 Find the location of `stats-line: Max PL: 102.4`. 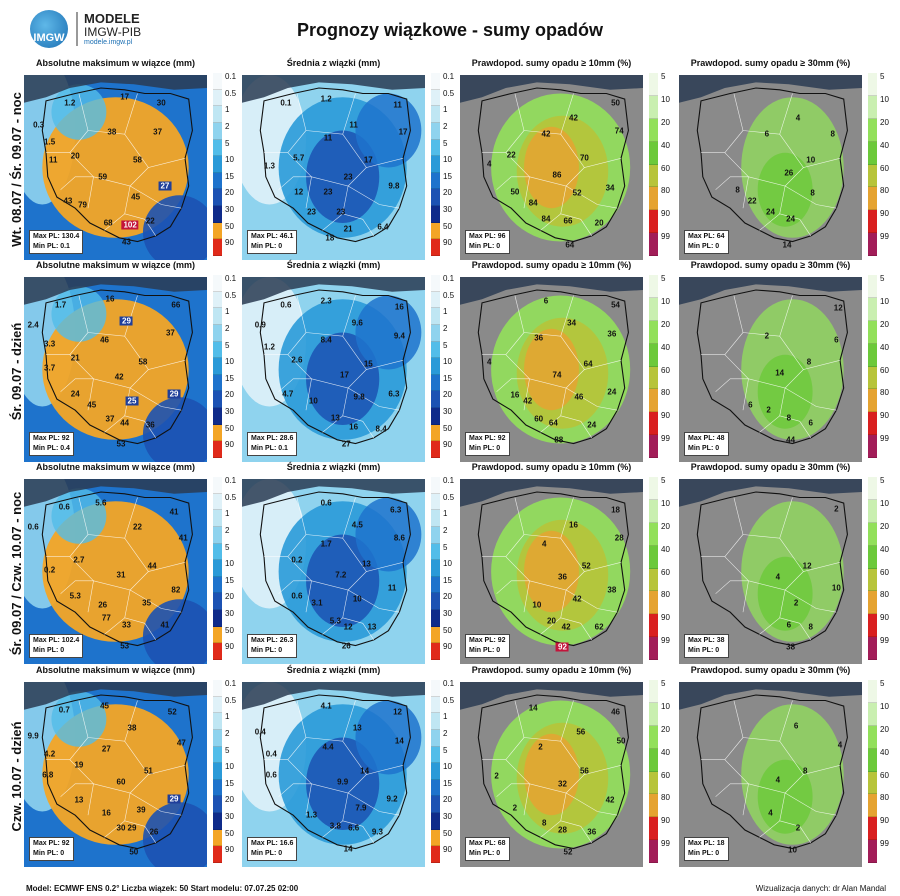

stats-line: Max PL: 102.4 is located at coordinates (56, 640).